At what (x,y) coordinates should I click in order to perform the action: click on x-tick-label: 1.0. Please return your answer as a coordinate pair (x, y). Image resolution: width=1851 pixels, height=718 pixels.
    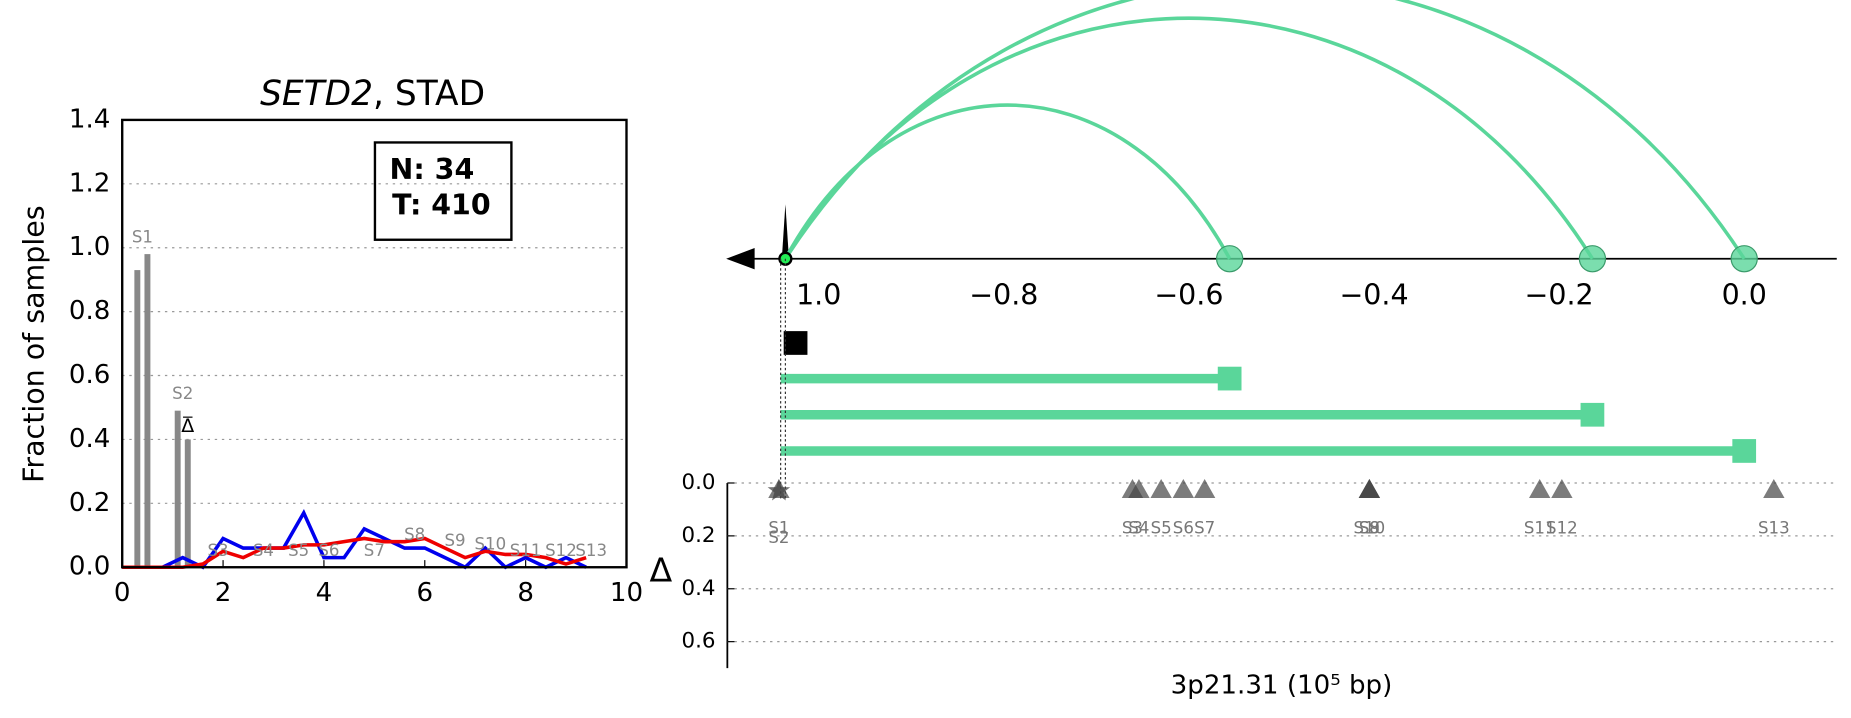
    Looking at the image, I should click on (818, 295).